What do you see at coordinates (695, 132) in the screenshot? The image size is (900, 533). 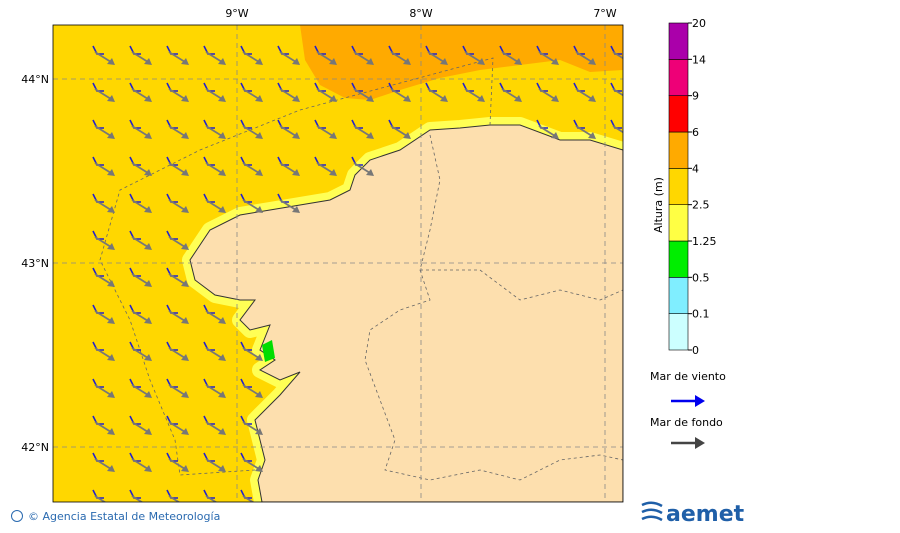 I see `colorbar-label: 6` at bounding box center [695, 132].